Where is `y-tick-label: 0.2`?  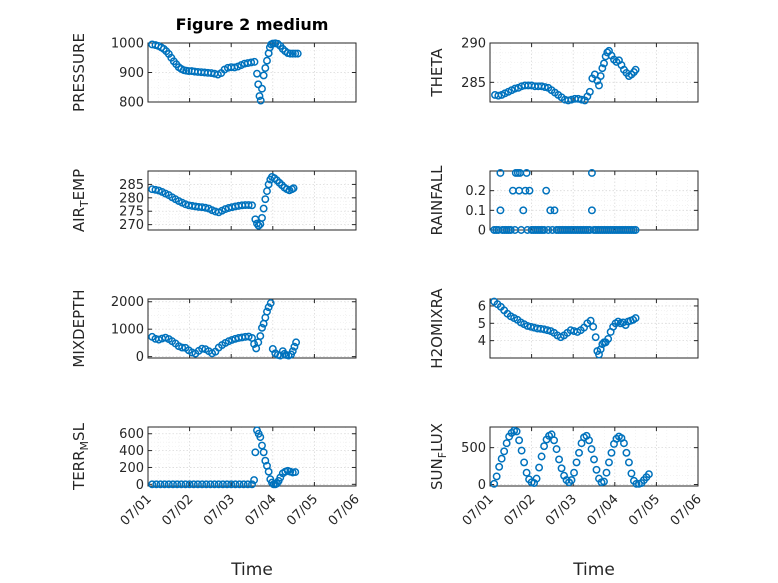
y-tick-label: 0.2 is located at coordinates (475, 191).